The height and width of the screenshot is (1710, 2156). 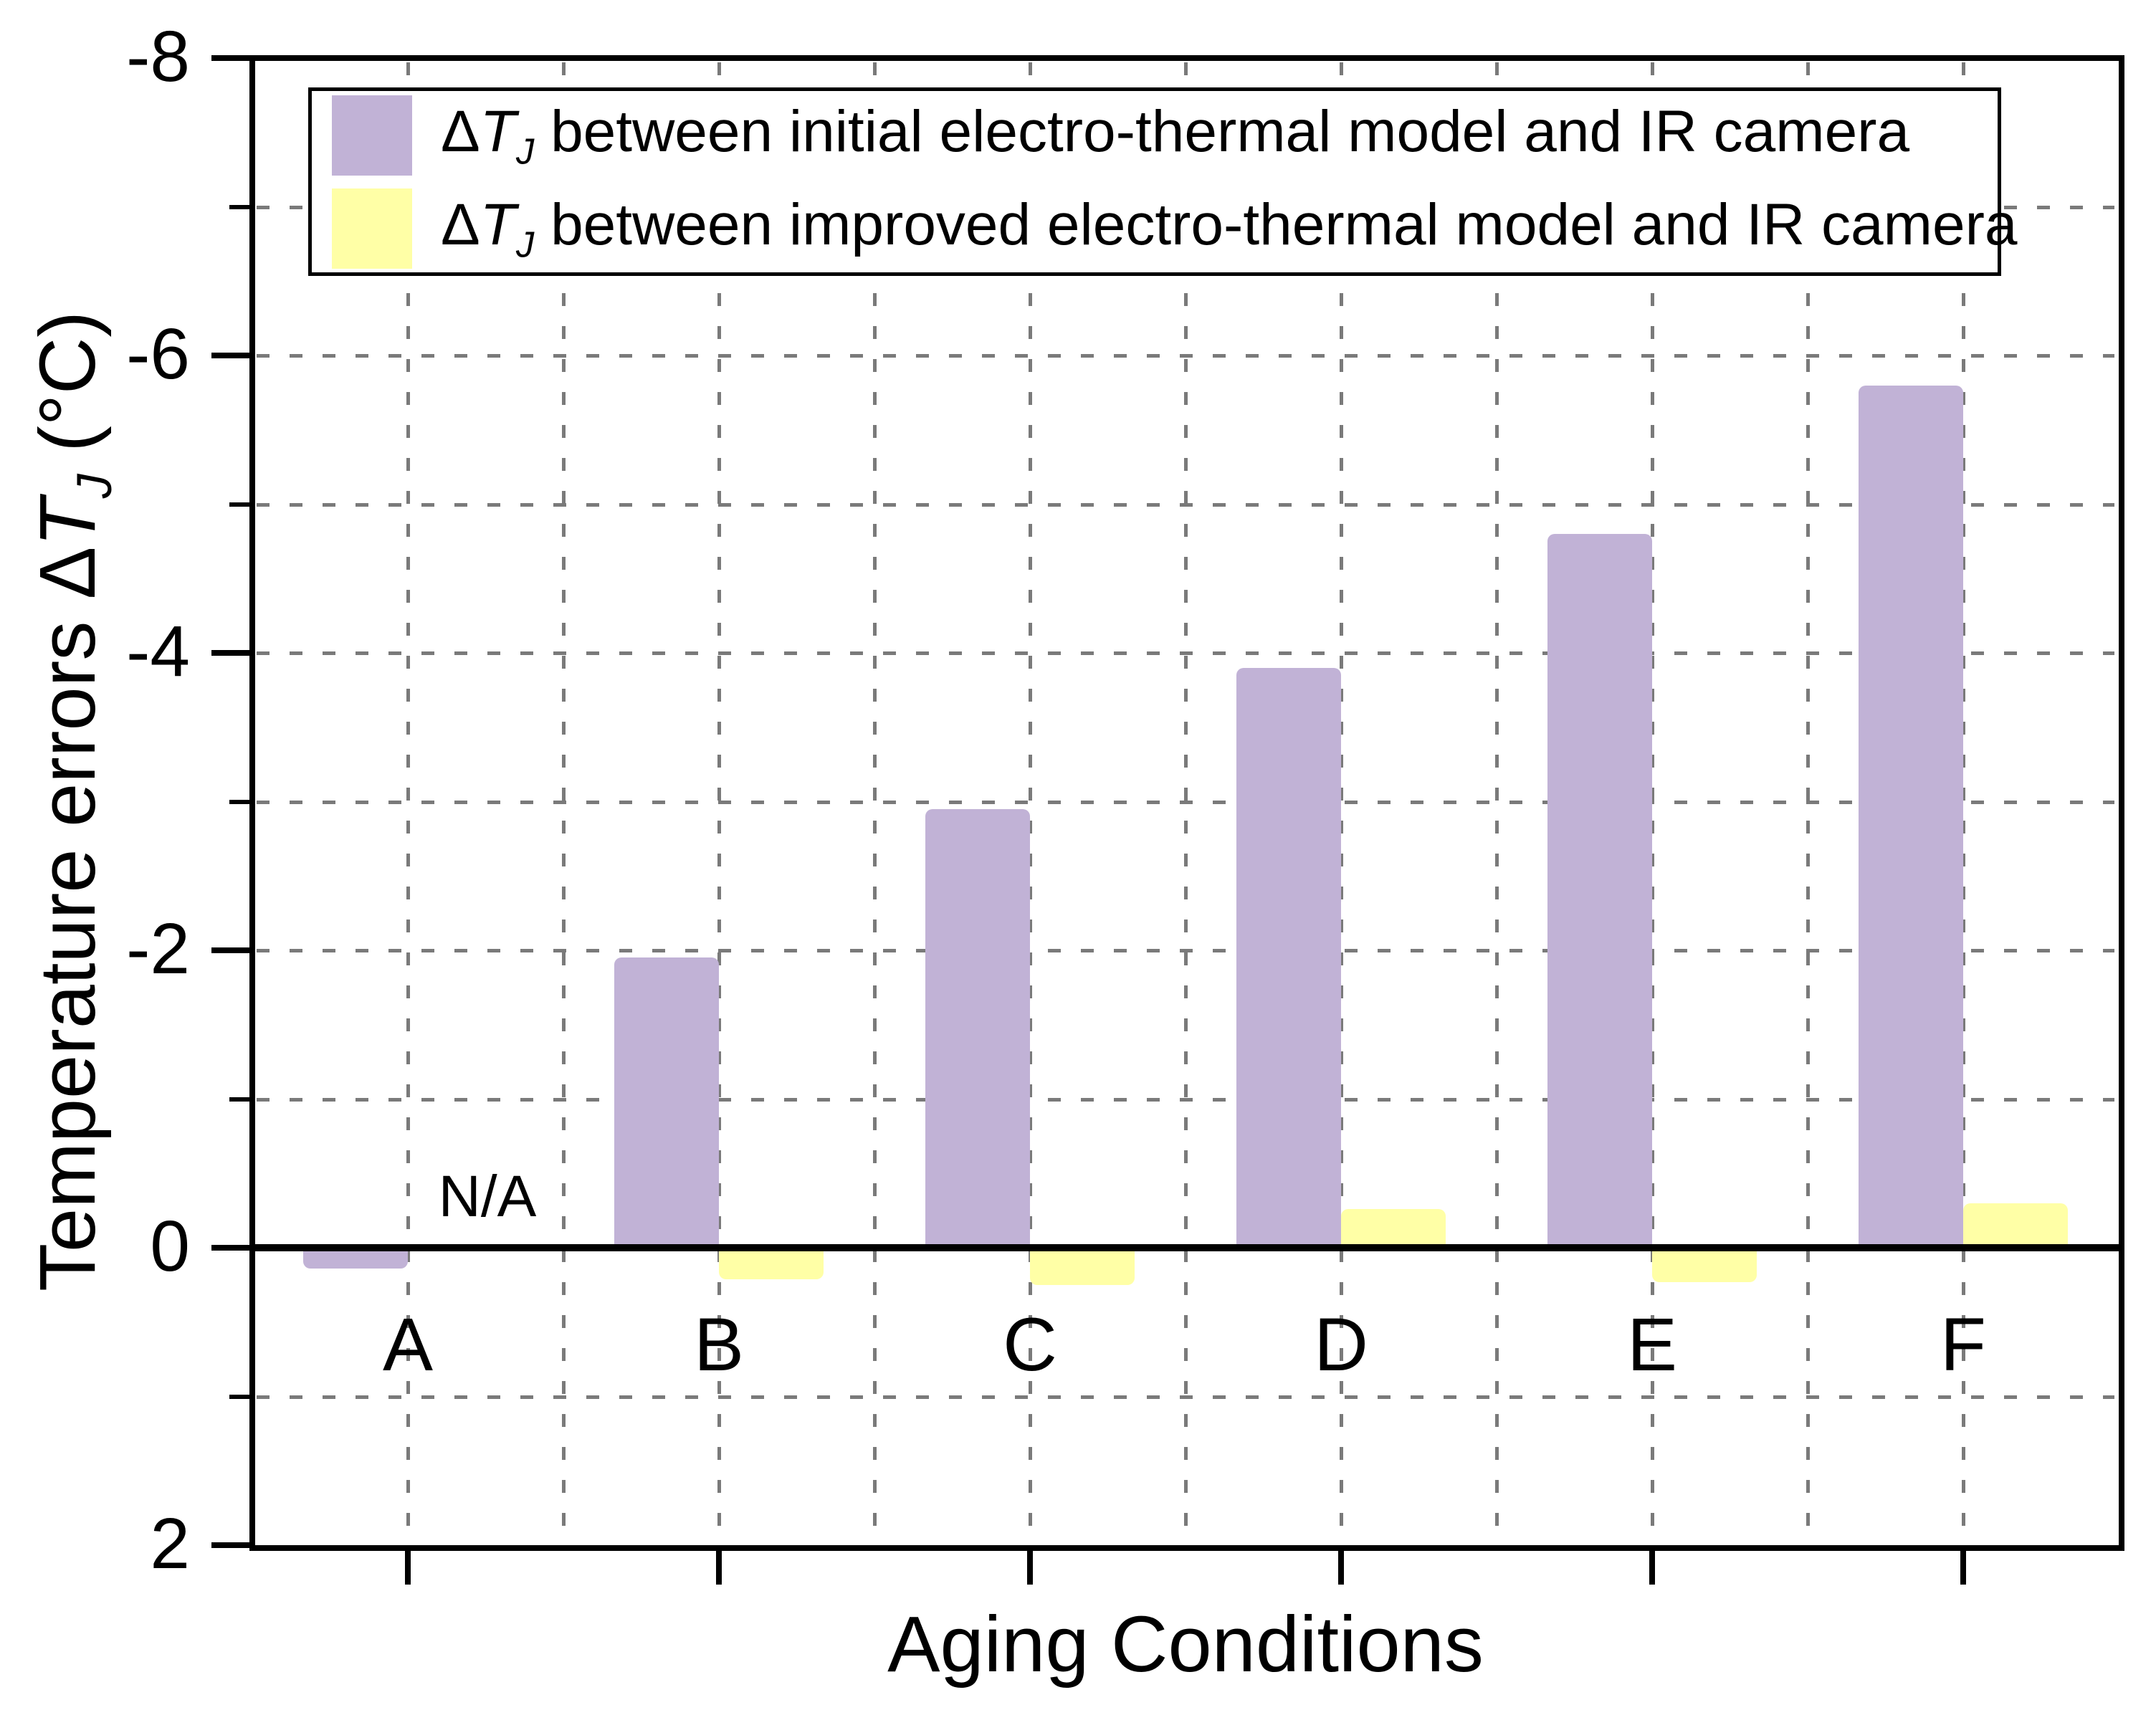 What do you see at coordinates (372, 229) in the screenshot?
I see `legend-swatch-improved` at bounding box center [372, 229].